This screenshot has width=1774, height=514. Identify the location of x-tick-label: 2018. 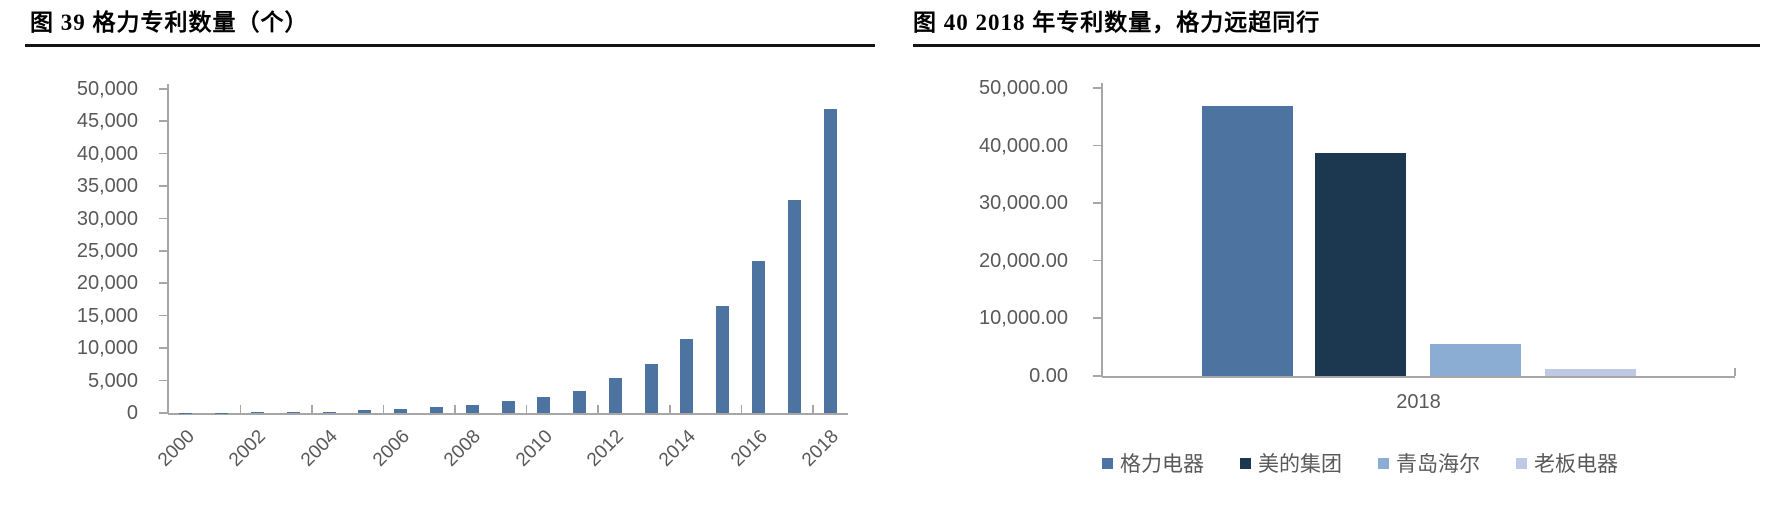
(1418, 402).